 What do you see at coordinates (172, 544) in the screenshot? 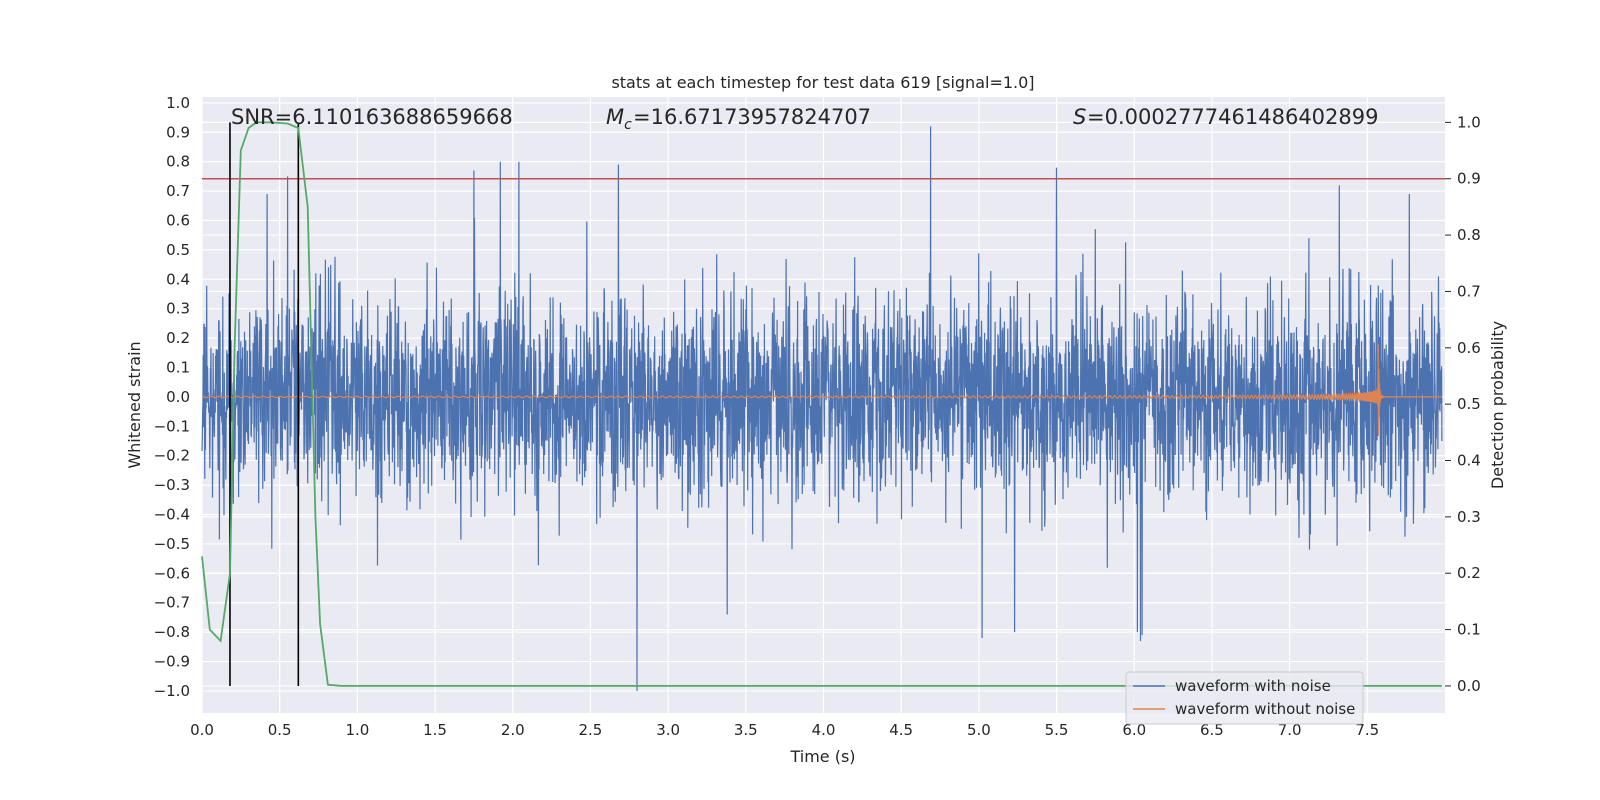
I see `y-tick-label: −0.5` at bounding box center [172, 544].